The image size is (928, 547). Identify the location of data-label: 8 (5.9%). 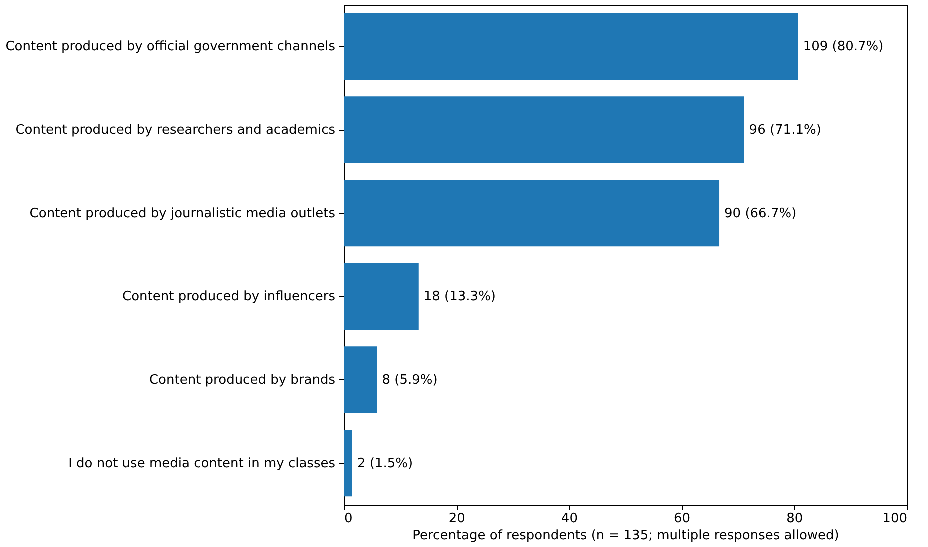
(410, 380).